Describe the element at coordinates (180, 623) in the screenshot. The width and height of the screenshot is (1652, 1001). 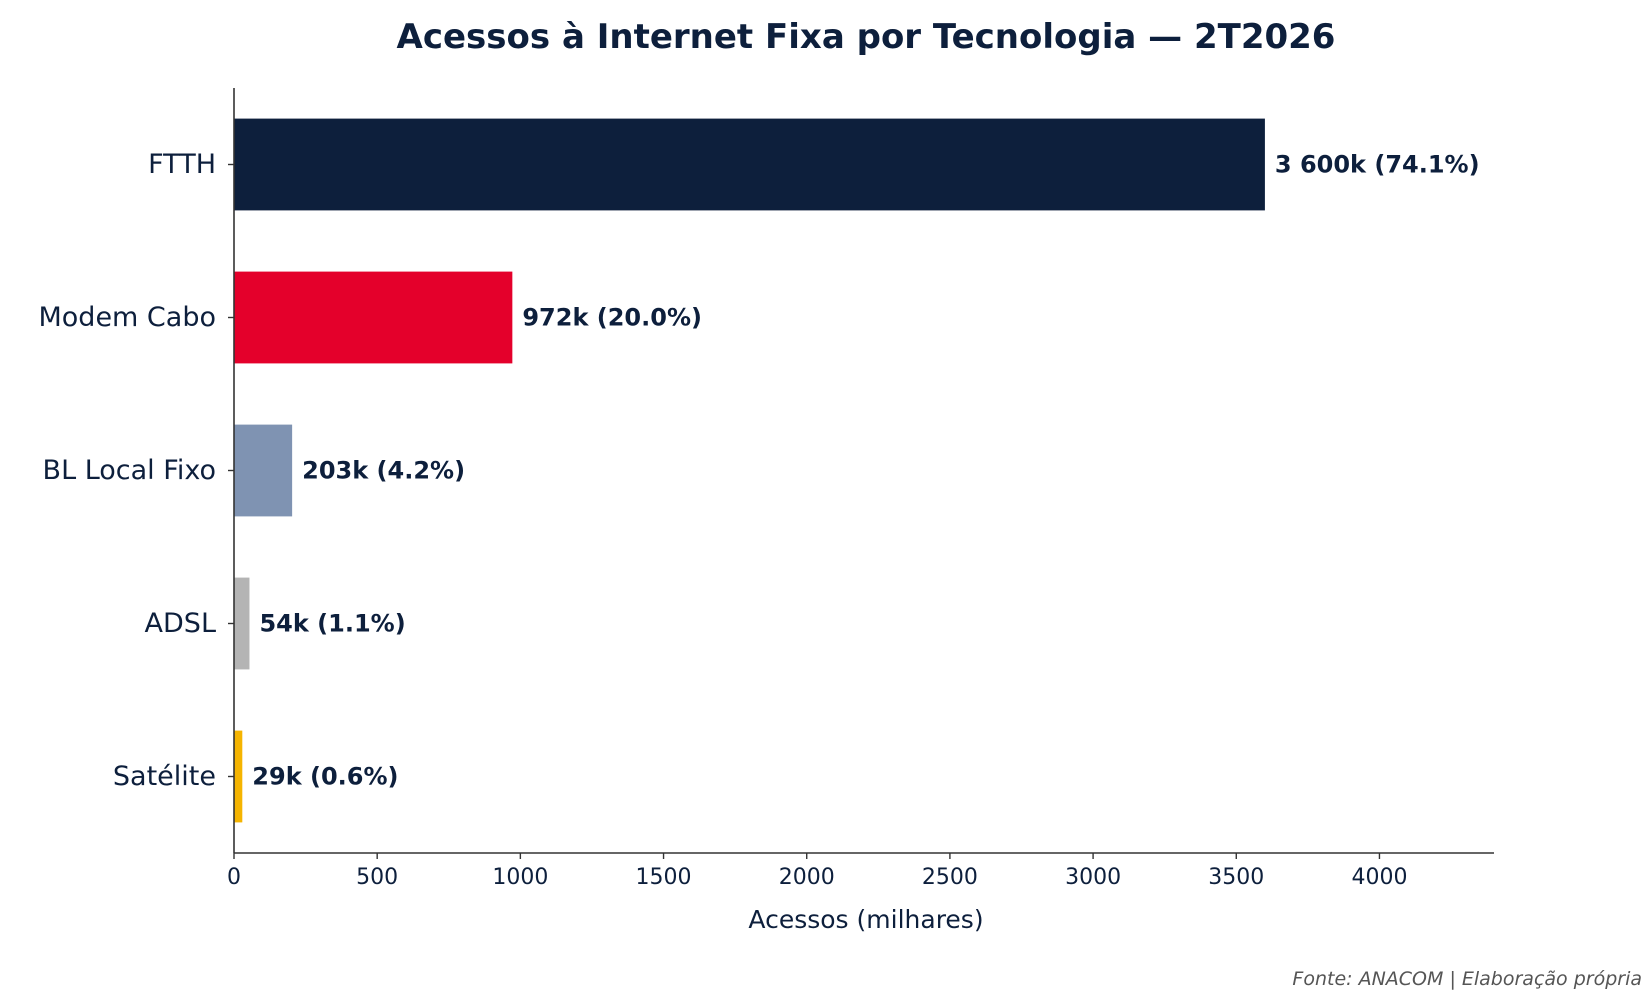
I see `y-tick-label-3: ADSL` at that location.